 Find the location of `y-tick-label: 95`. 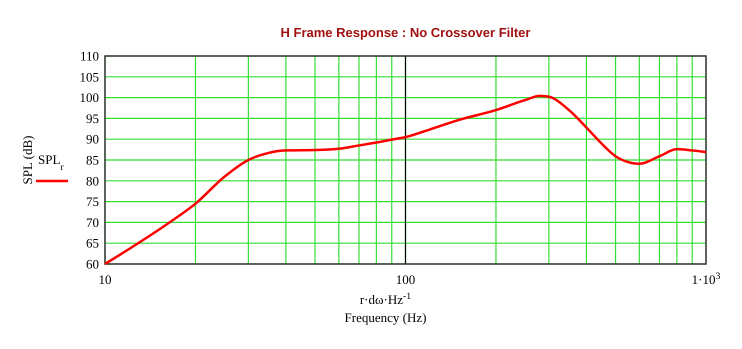

y-tick-label: 95 is located at coordinates (92, 118).